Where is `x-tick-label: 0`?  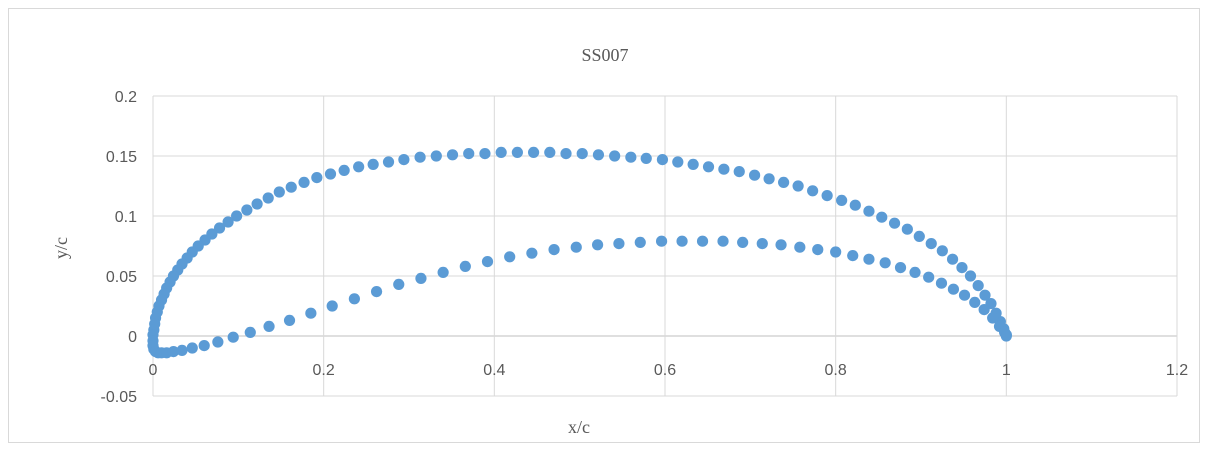 x-tick-label: 0 is located at coordinates (153, 370).